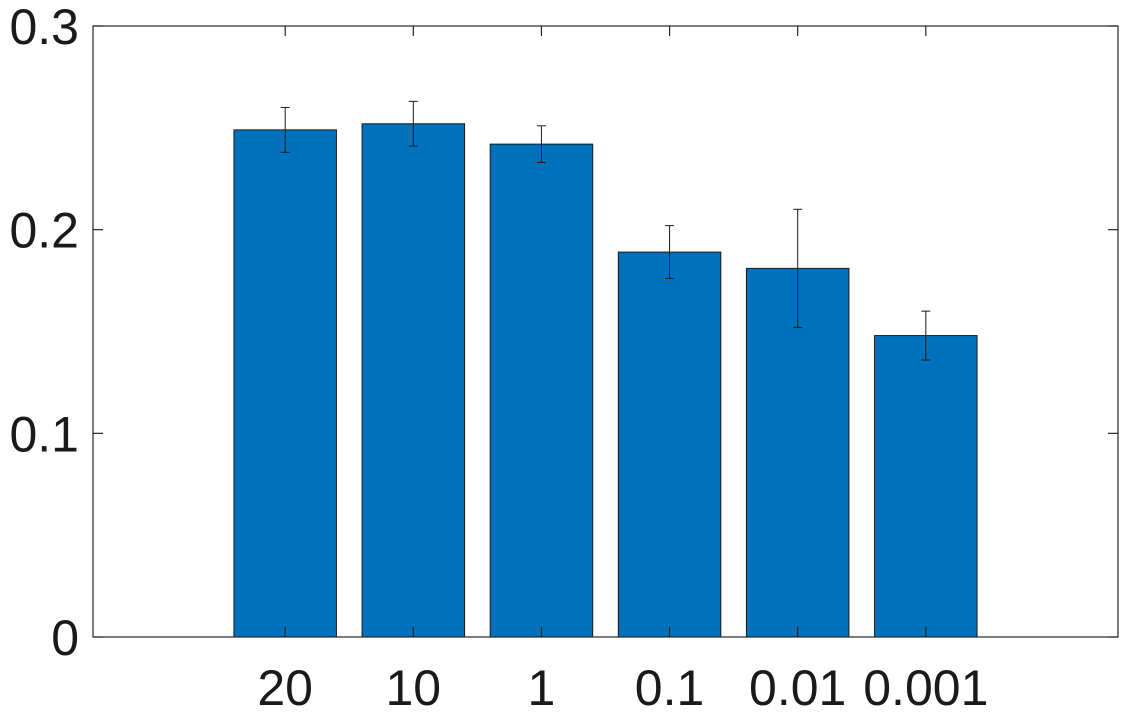  Describe the element at coordinates (44, 27) in the screenshot. I see `y-tick-label-0.3: 0.3` at that location.